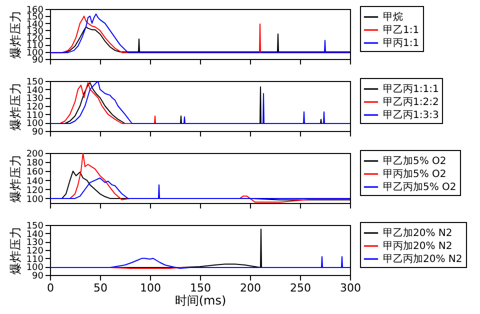 The height and width of the screenshot is (314, 480). What do you see at coordinates (35, 155) in the screenshot?
I see `y-tick-label: 200` at bounding box center [35, 155].